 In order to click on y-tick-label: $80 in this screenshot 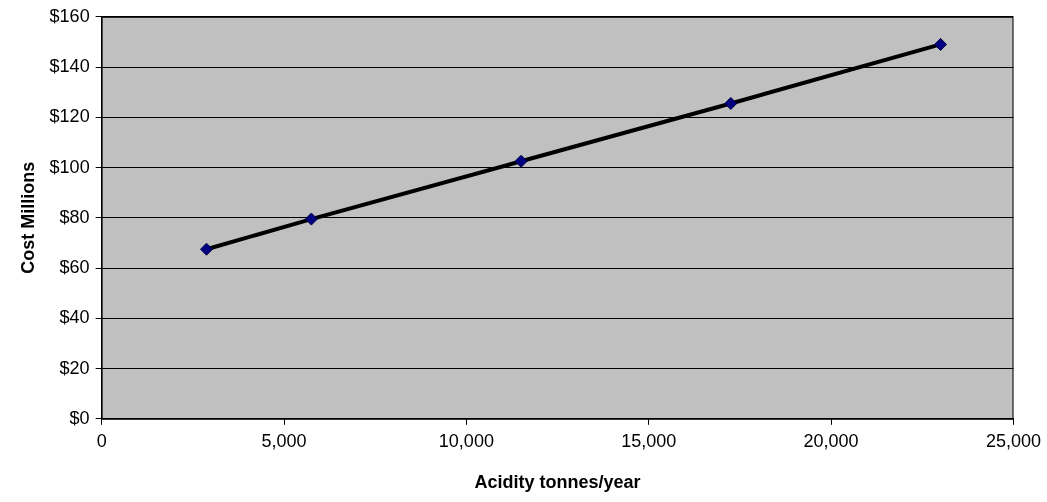, I will do `click(74, 216)`.